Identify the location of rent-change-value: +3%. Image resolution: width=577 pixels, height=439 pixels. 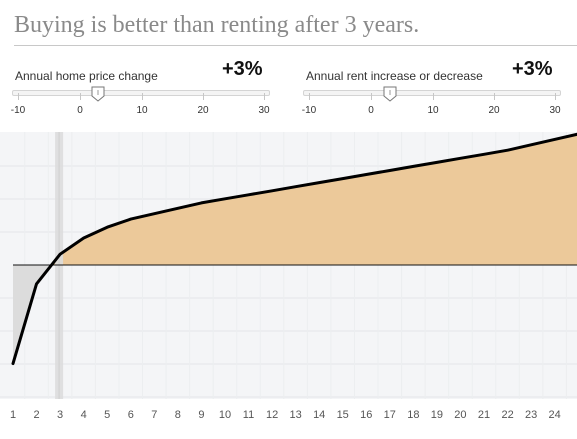
(532, 69).